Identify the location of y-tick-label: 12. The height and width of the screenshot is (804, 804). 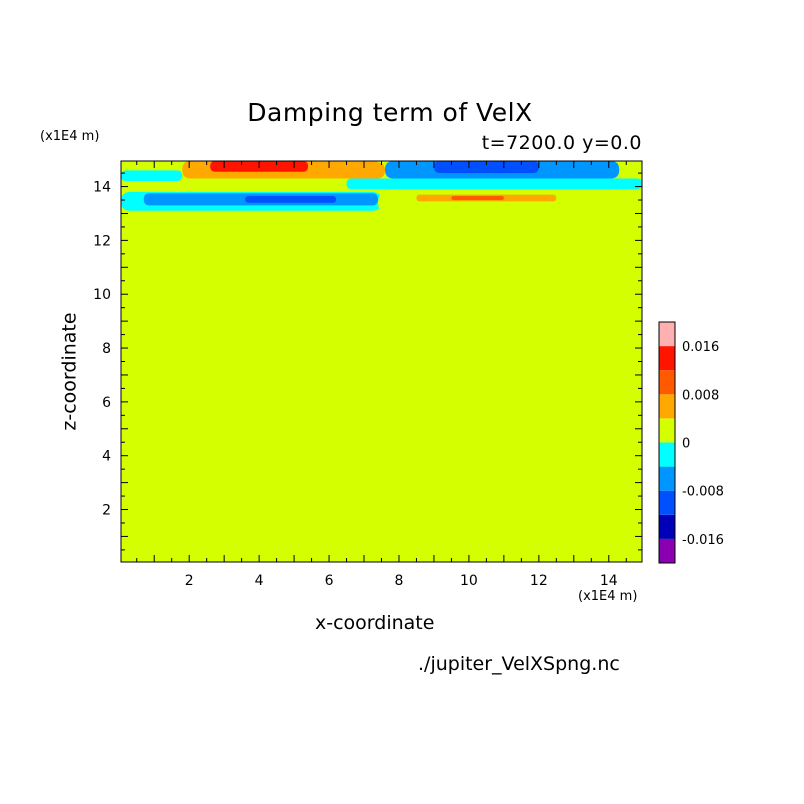
(102, 241).